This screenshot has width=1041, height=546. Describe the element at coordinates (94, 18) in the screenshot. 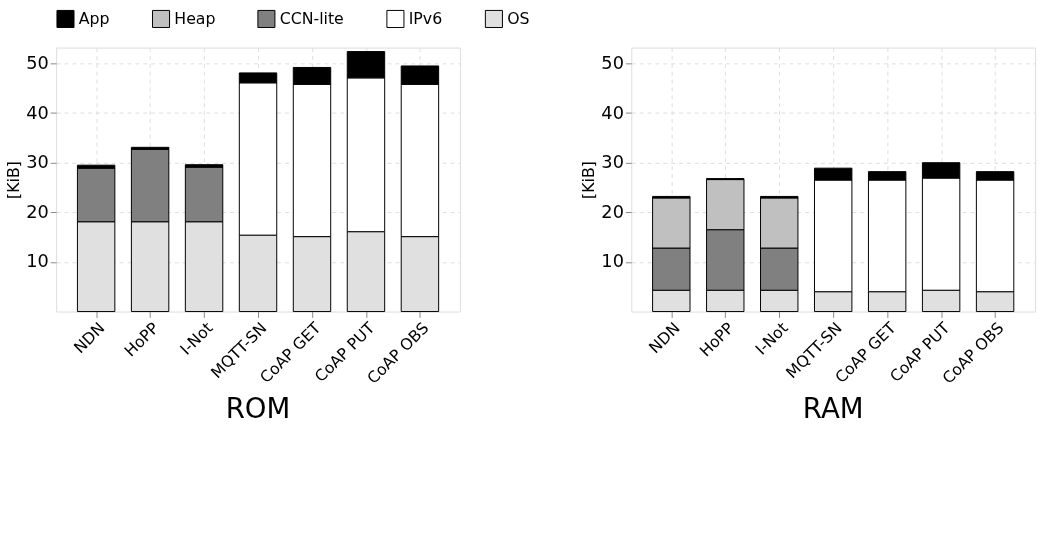

I see `legend-label: App` at that location.